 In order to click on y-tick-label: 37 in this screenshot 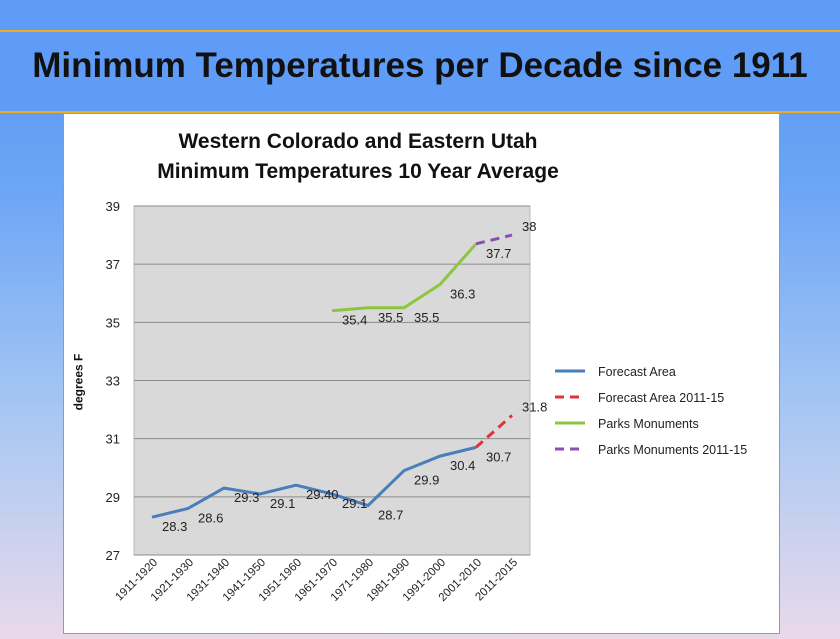, I will do `click(113, 264)`.